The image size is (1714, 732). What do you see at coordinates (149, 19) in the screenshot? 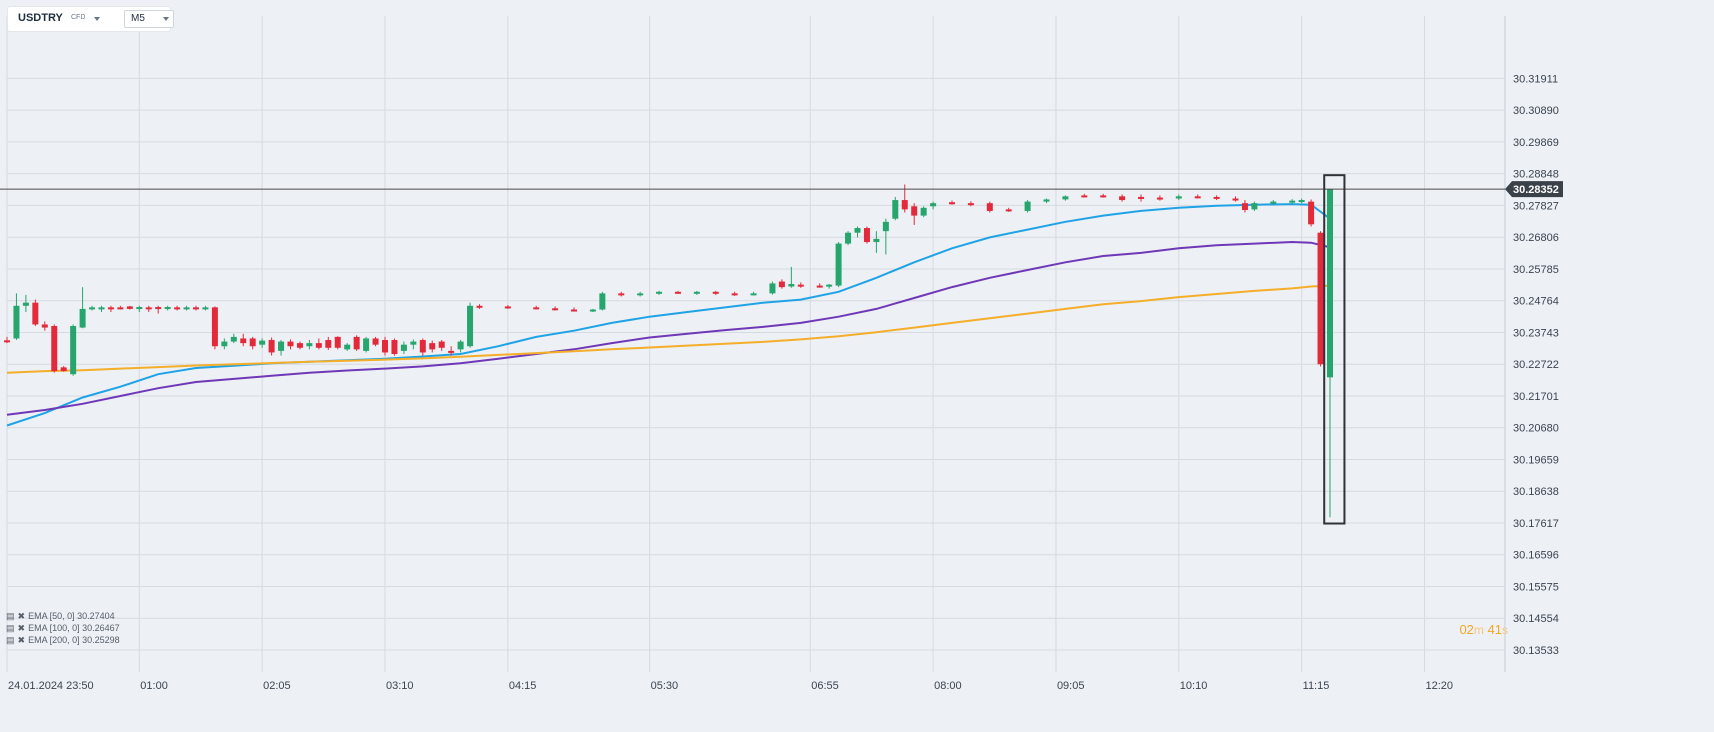
I see `interval-select: M5` at bounding box center [149, 19].